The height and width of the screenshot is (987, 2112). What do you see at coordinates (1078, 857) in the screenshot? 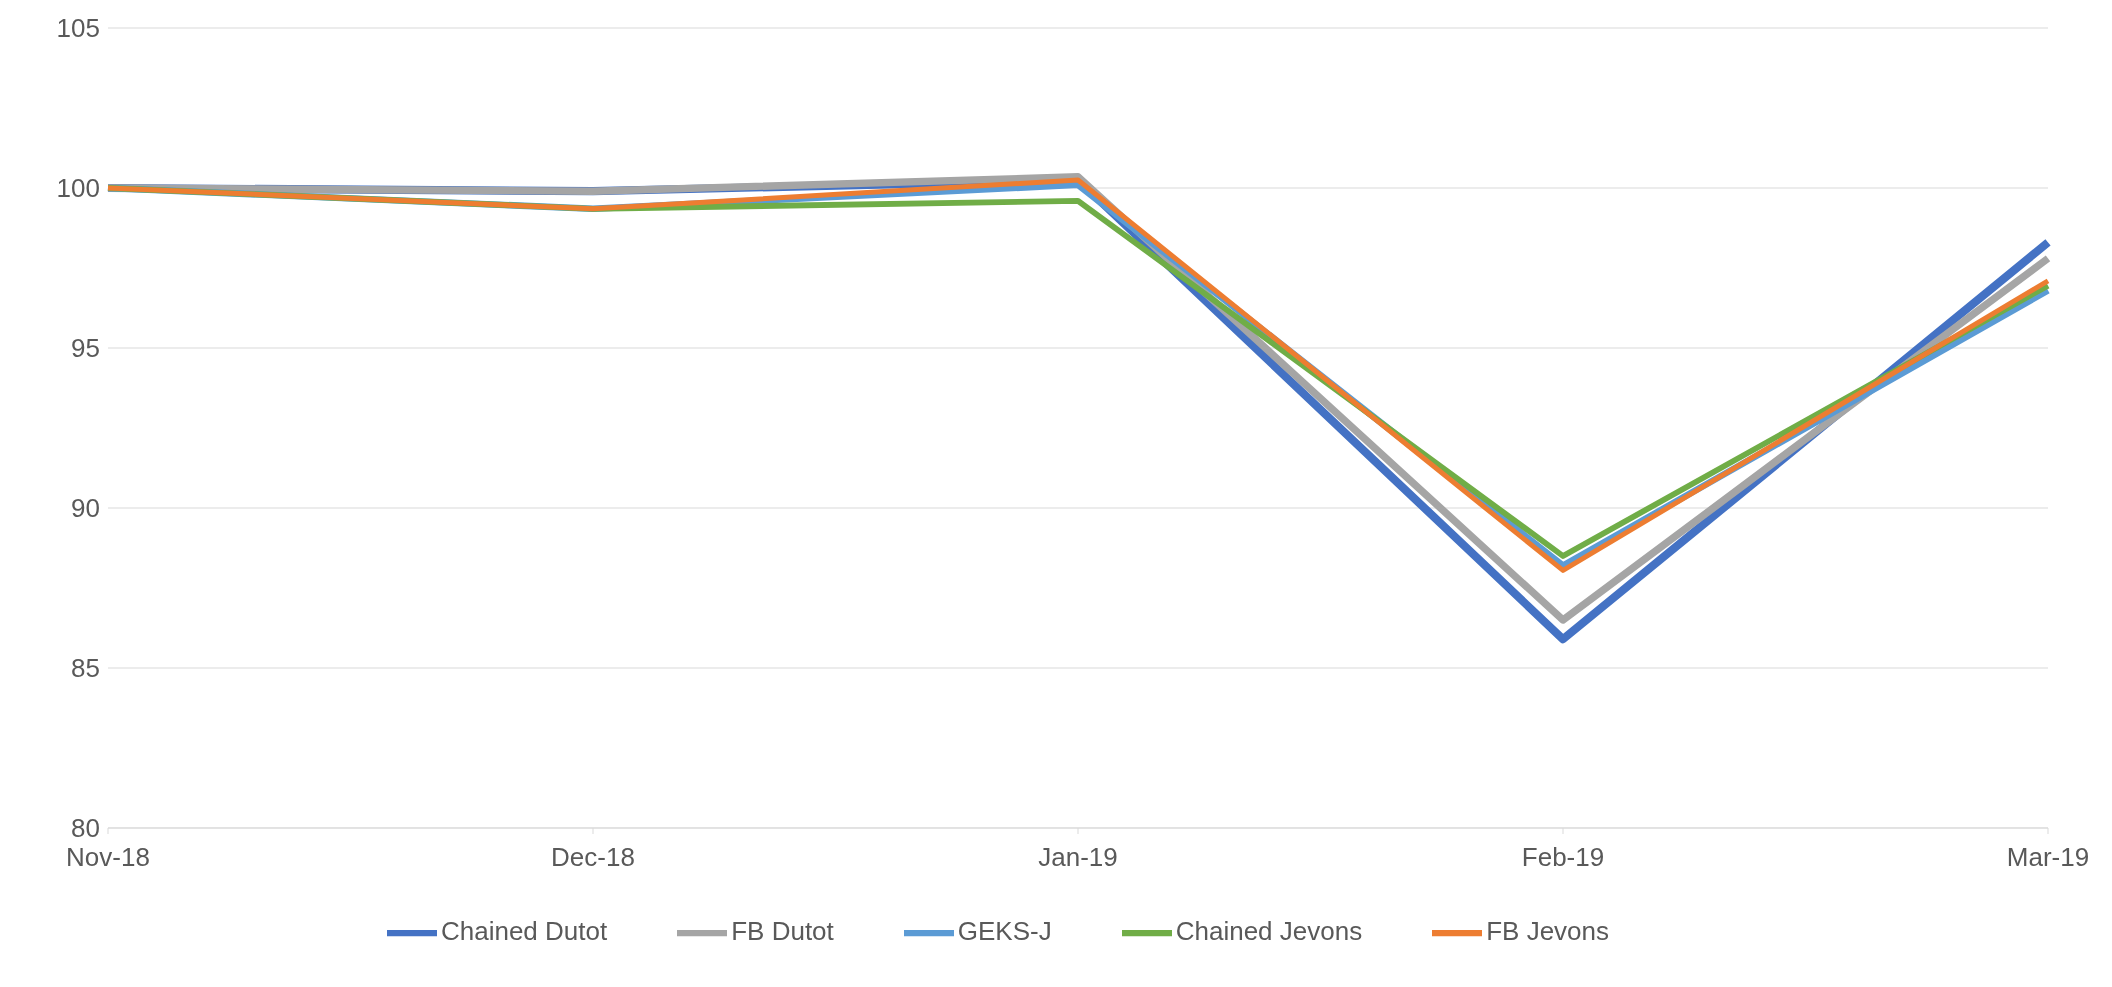
I see `x-tick-label: Jan-19` at bounding box center [1078, 857].